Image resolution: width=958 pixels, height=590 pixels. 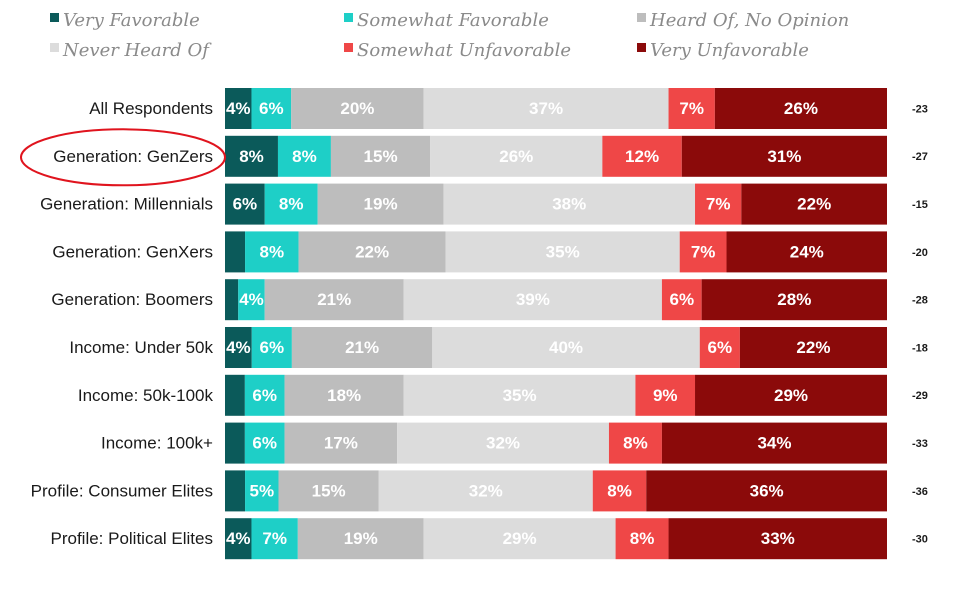 What do you see at coordinates (348, 47) in the screenshot?
I see `legend-swatch-somewhat-unfavorable` at bounding box center [348, 47].